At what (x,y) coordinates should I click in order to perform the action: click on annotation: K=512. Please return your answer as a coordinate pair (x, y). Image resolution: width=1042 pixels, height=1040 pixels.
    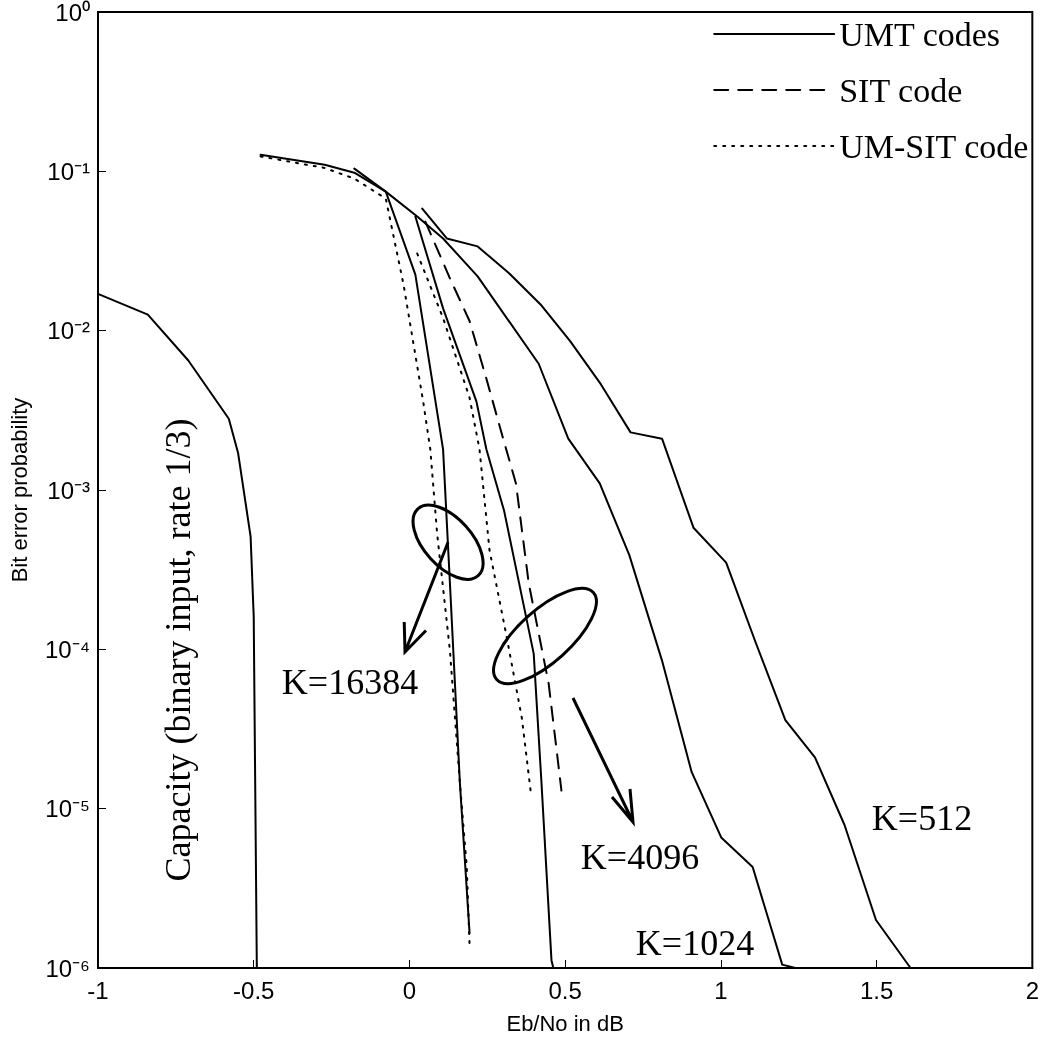
    Looking at the image, I should click on (922, 818).